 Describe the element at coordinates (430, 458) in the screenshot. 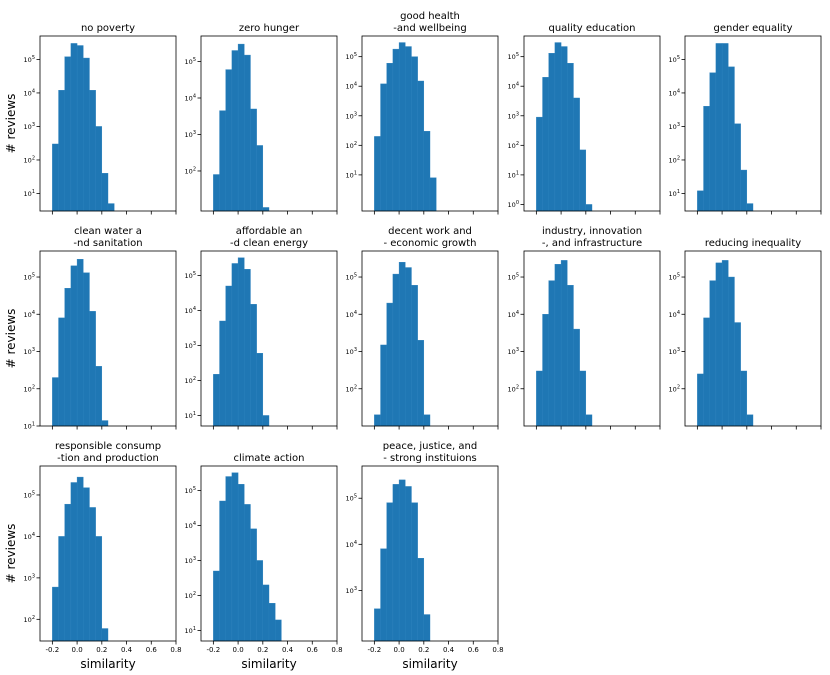

I see `subplot-title: - strong instituions` at that location.